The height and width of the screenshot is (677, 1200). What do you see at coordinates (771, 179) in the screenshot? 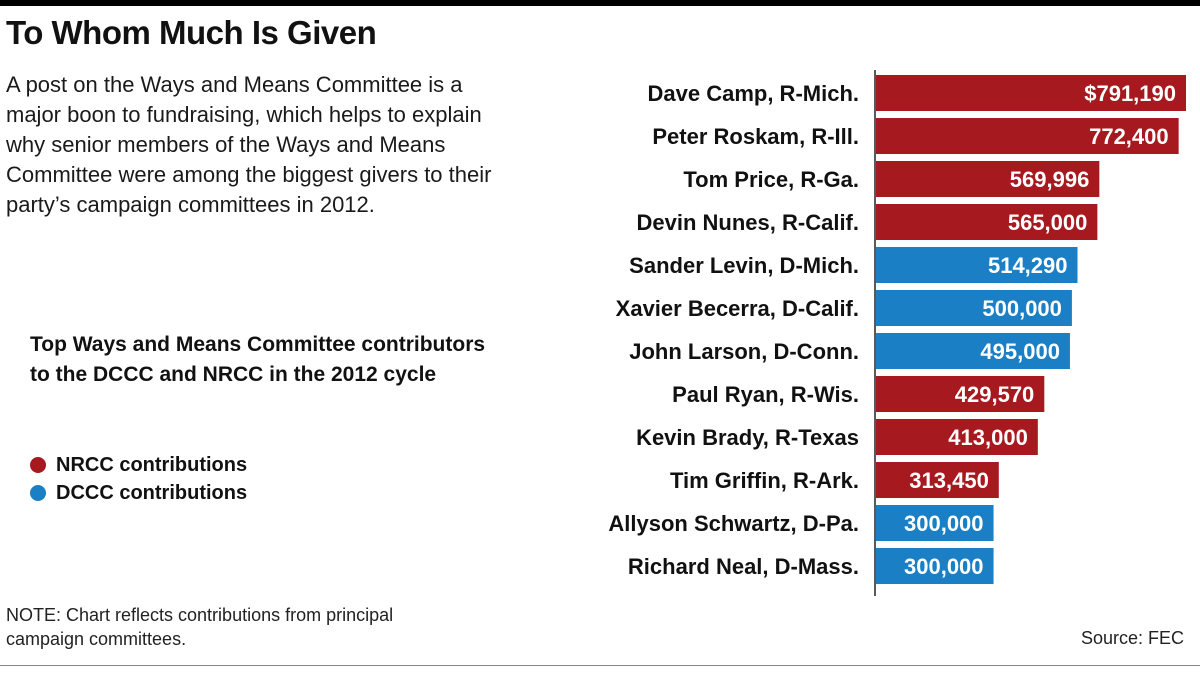
I see `category-label-2: Tom Price, R-Ga.` at bounding box center [771, 179].